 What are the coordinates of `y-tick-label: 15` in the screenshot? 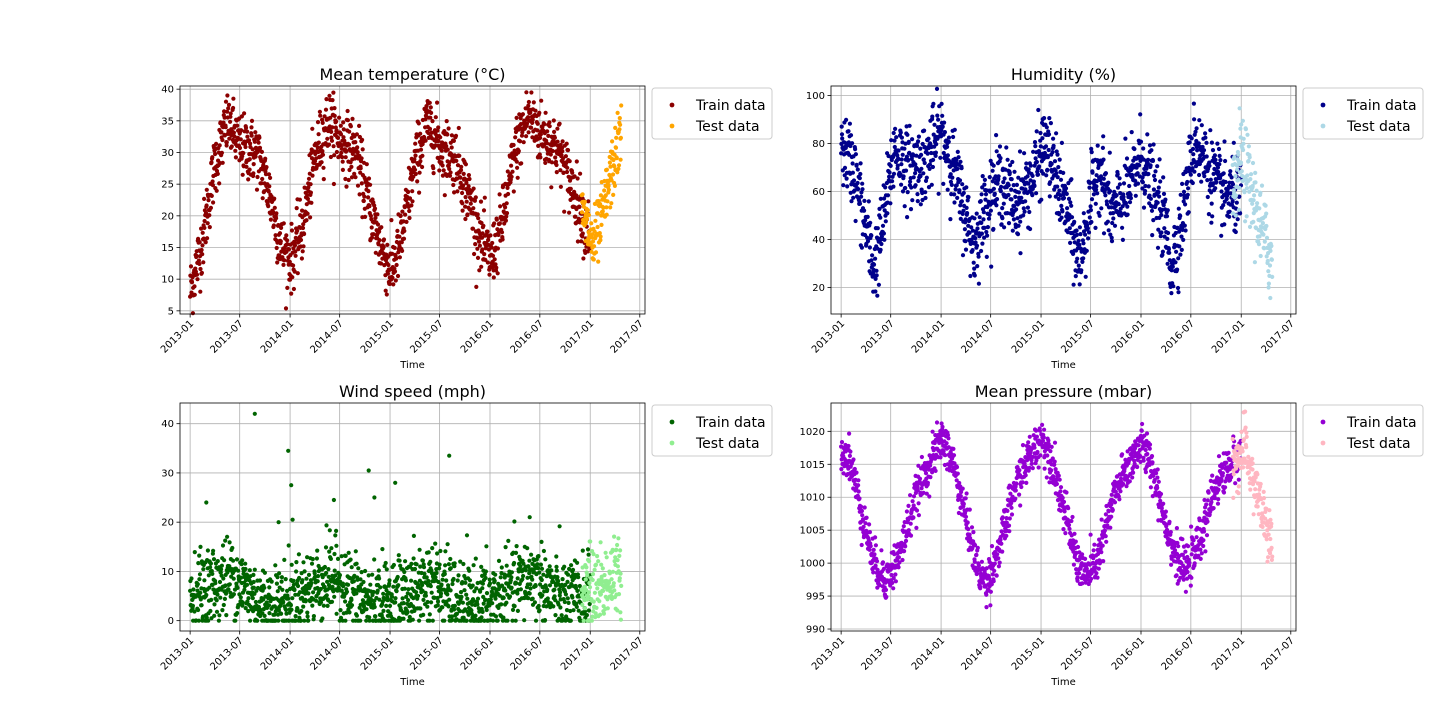 It's located at (167, 248).